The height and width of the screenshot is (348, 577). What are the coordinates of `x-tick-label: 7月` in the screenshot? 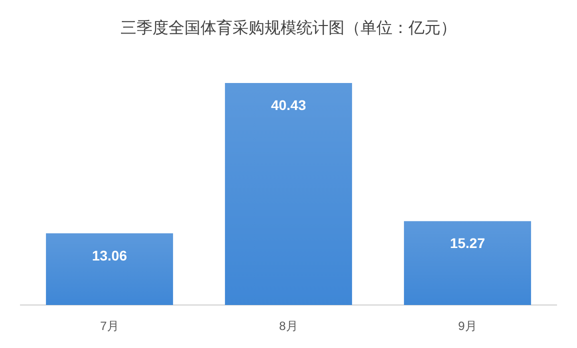 It's located at (109, 326).